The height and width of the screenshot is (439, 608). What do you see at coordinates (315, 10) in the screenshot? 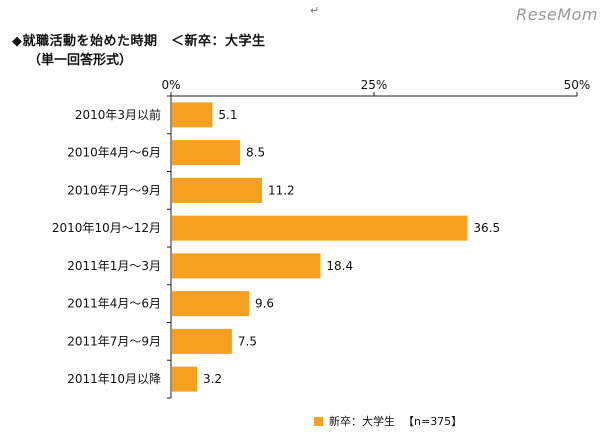
I see `return-mark: ↵` at bounding box center [315, 10].